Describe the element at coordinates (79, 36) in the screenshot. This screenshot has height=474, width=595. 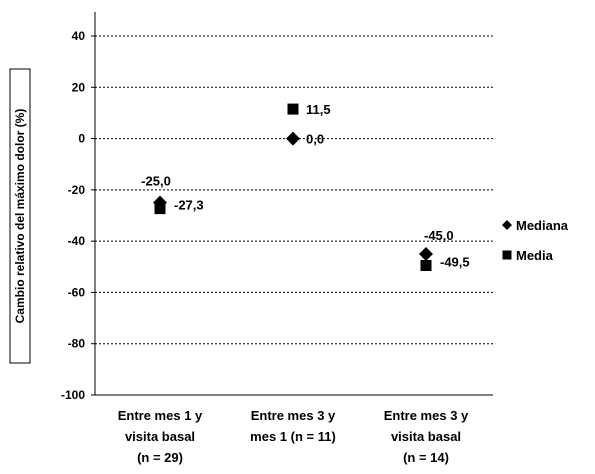
I see `y-tick-label: 40` at that location.